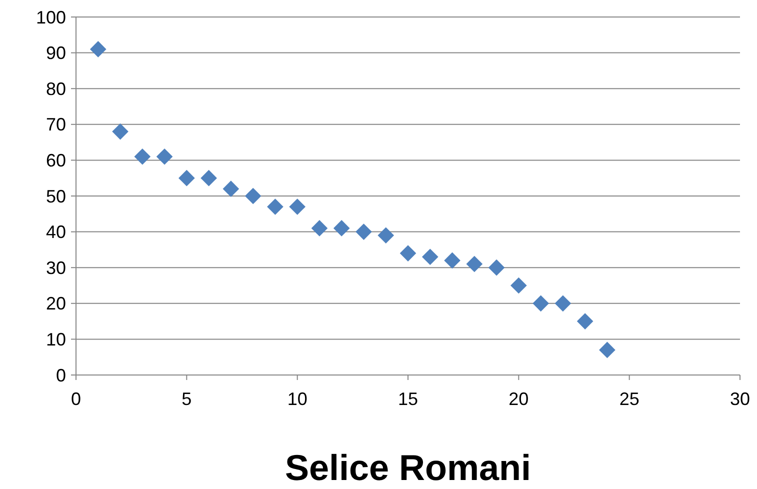 This screenshot has width=757, height=489. Describe the element at coordinates (56, 232) in the screenshot. I see `y-tick-label: 40` at that location.